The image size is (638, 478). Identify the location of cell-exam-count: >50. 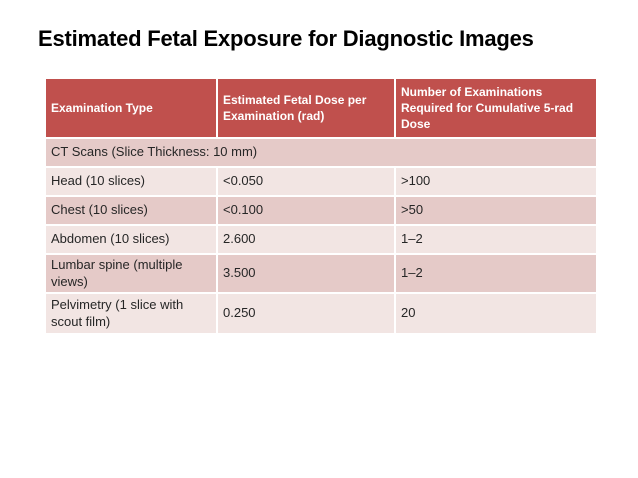
(496, 210).